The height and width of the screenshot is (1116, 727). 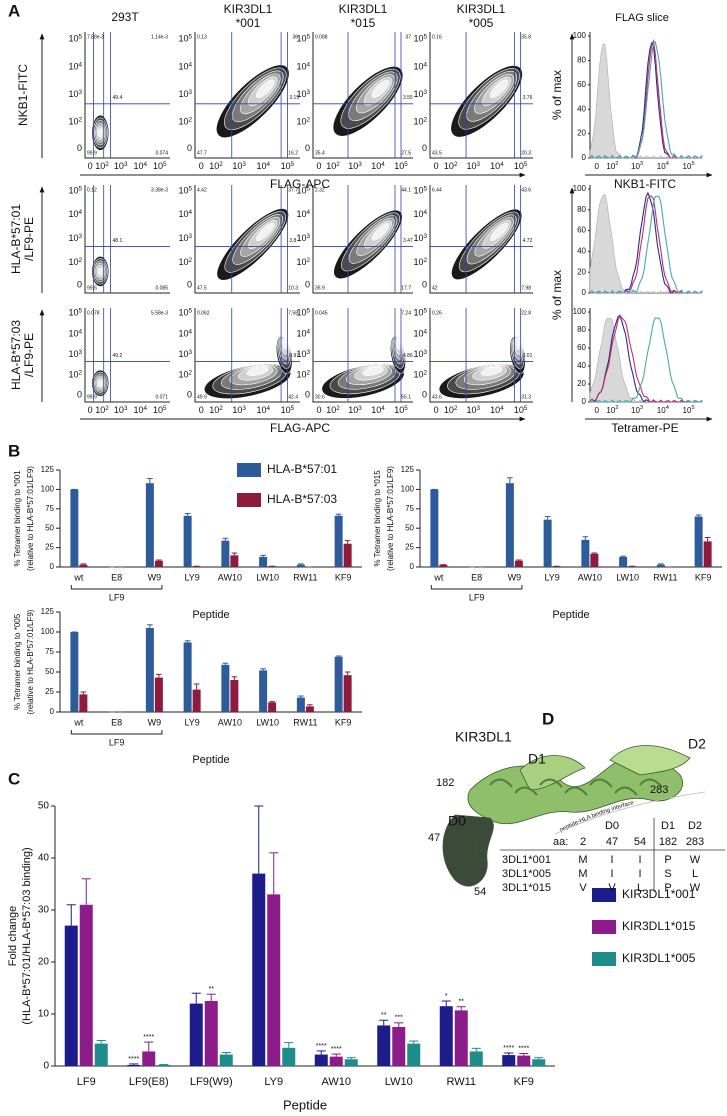 What do you see at coordinates (13, 936) in the screenshot?
I see `y-axis-label: Fold change` at bounding box center [13, 936].